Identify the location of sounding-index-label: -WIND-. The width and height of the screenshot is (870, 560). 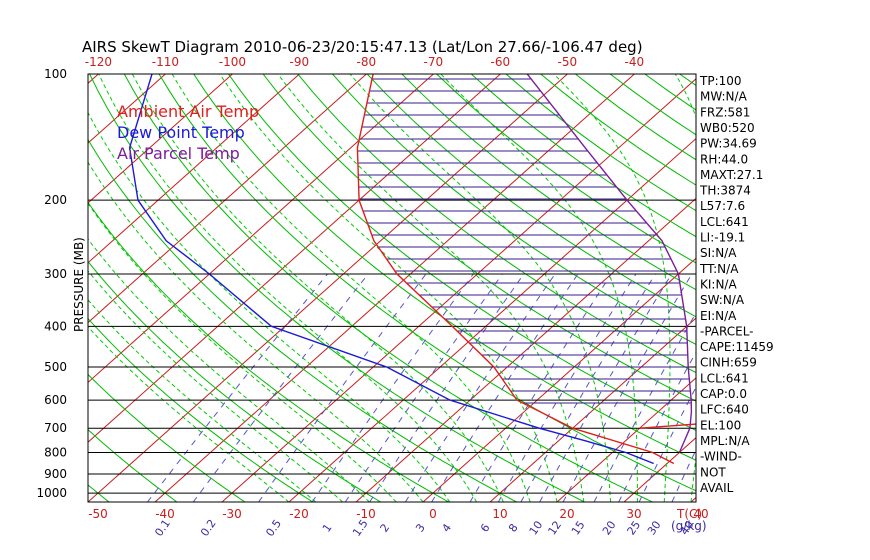
(721, 457).